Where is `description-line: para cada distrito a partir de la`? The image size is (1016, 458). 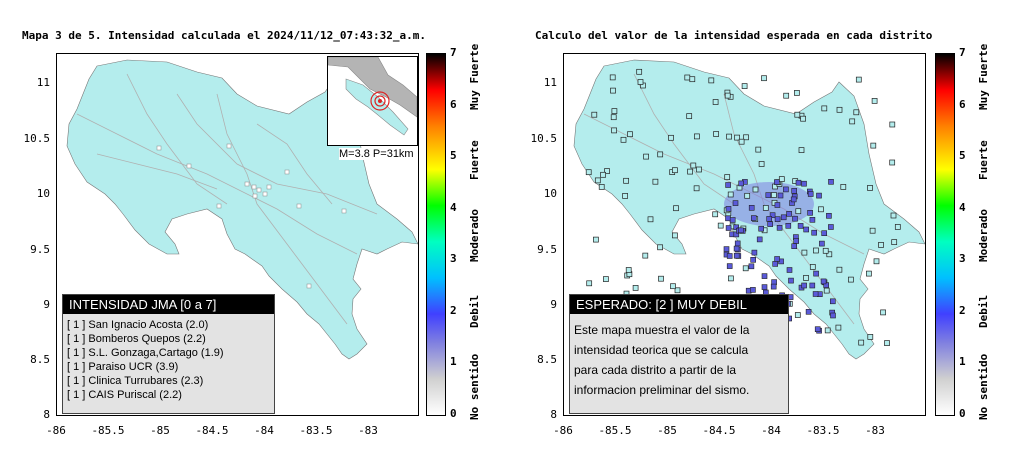
description-line: para cada distrito a partir de la is located at coordinates (655, 370).